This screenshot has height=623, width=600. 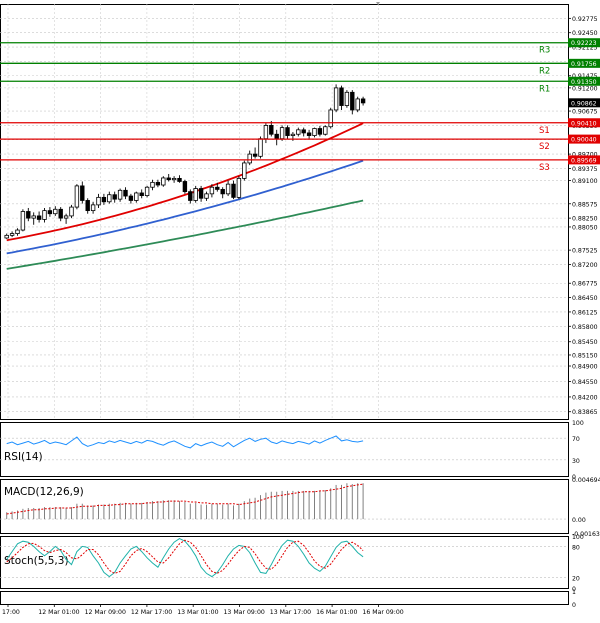 What do you see at coordinates (585, 33) in the screenshot?
I see `price-tick-label: 0.92450` at bounding box center [585, 33].